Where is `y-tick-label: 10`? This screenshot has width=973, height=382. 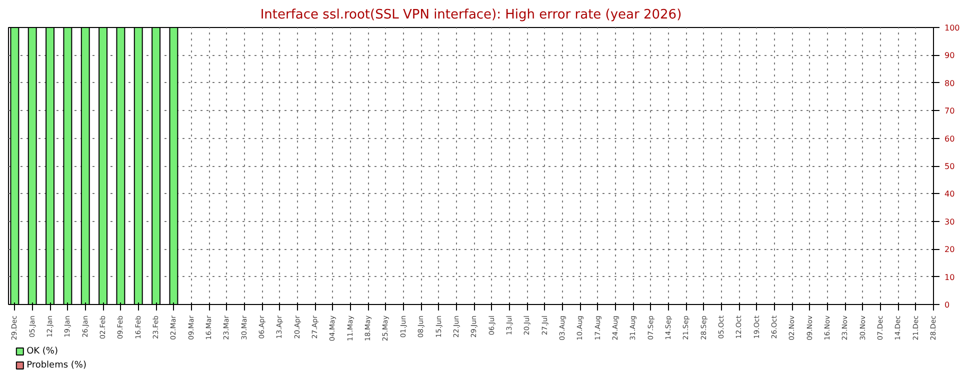
y-tick-label: 10 is located at coordinates (949, 277).